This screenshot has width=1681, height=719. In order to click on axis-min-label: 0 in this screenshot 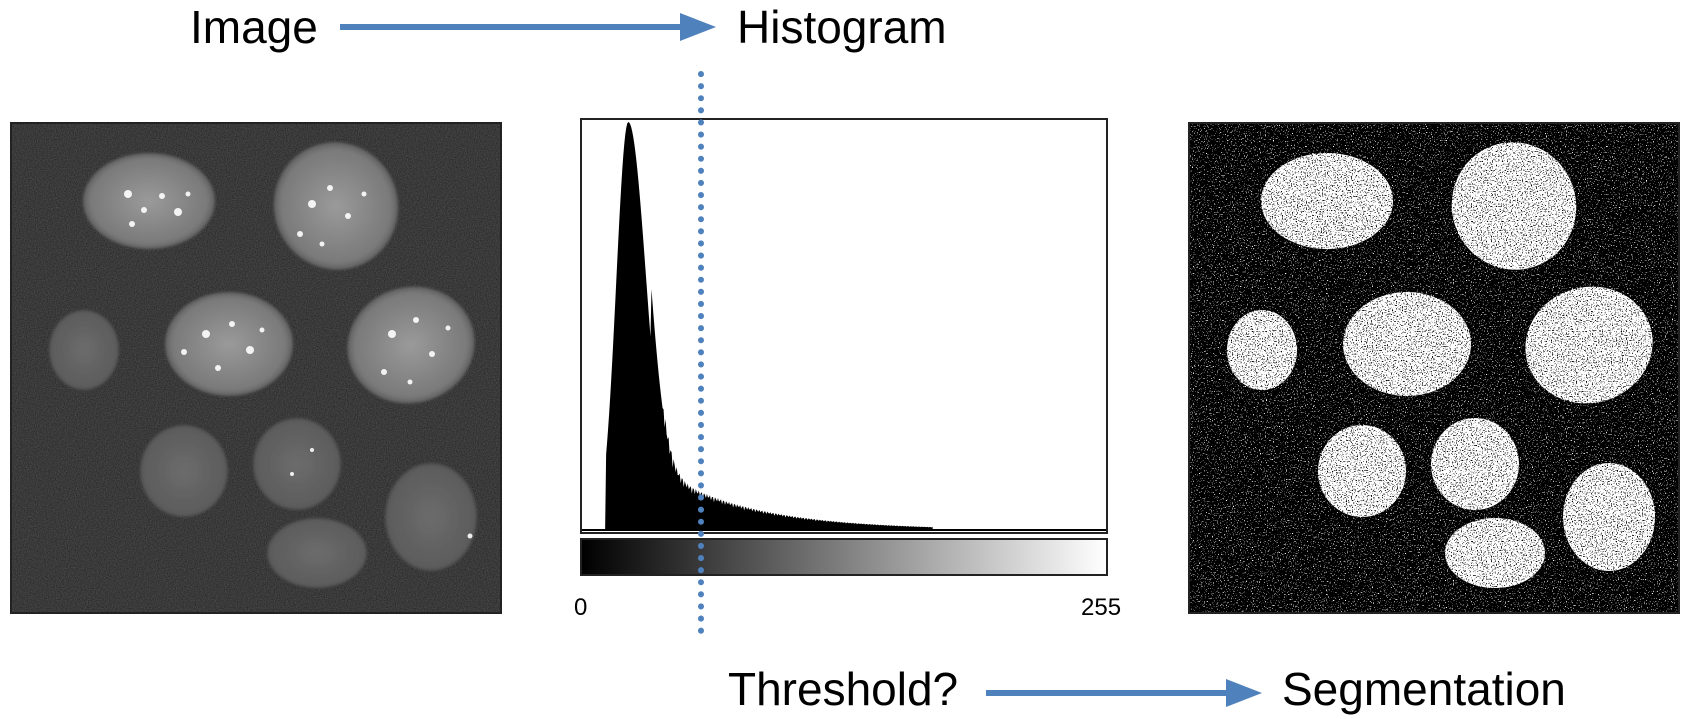, I will do `click(581, 607)`.